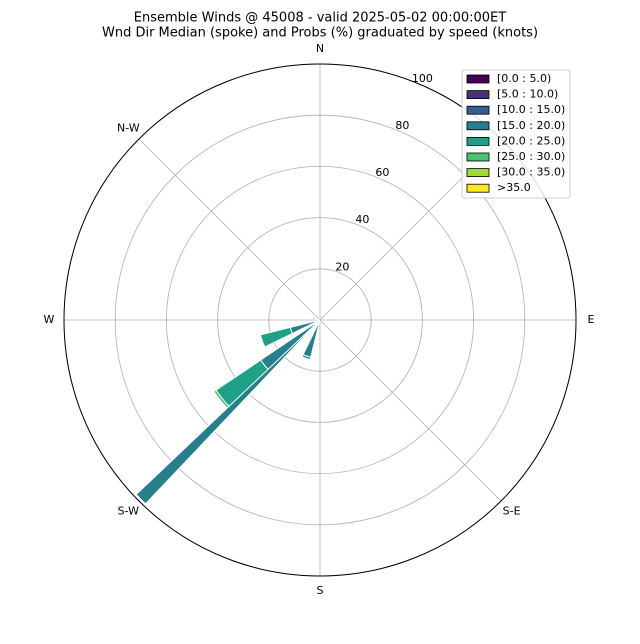 The image size is (640, 644). I want to click on r-tick-label: 80, so click(402, 125).